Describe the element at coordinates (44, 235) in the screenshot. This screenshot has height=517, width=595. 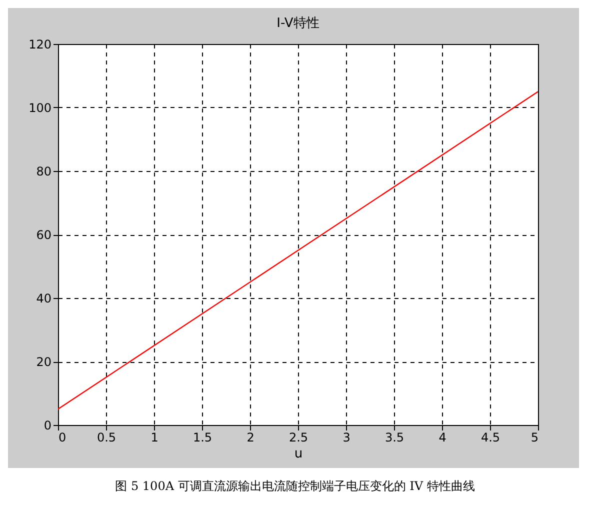
I see `y-tick-label: 60` at that location.